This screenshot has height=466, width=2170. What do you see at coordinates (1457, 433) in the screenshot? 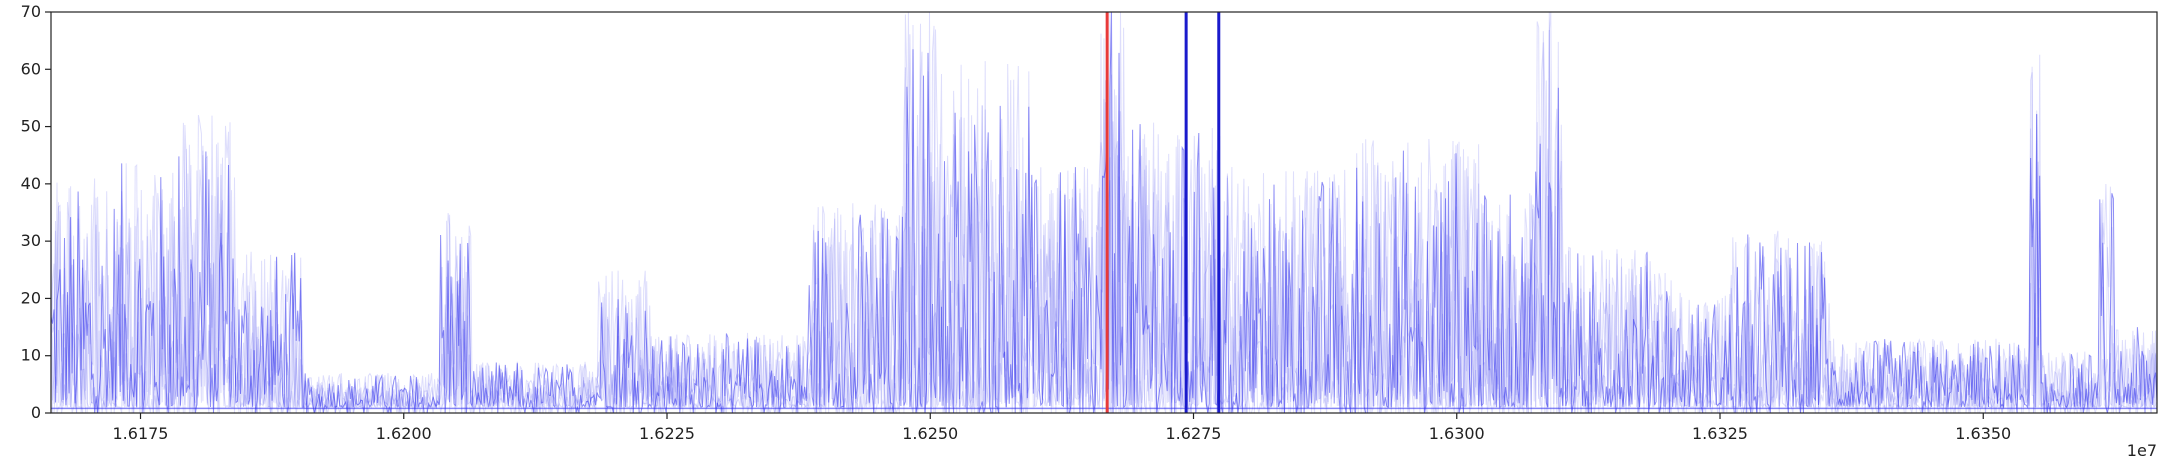
I see `x-tick-label: 1.6300` at bounding box center [1457, 433].